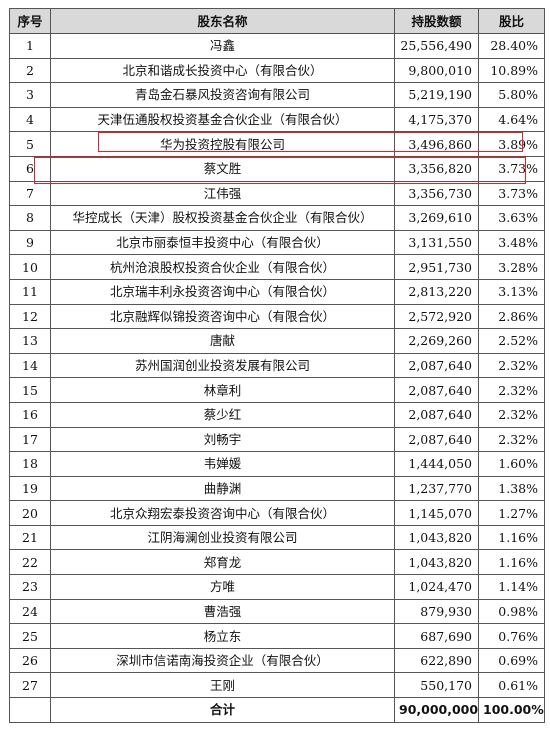 This screenshot has height=739, width=550. Describe the element at coordinates (30, 587) in the screenshot. I see `idx-cell: 23` at that location.